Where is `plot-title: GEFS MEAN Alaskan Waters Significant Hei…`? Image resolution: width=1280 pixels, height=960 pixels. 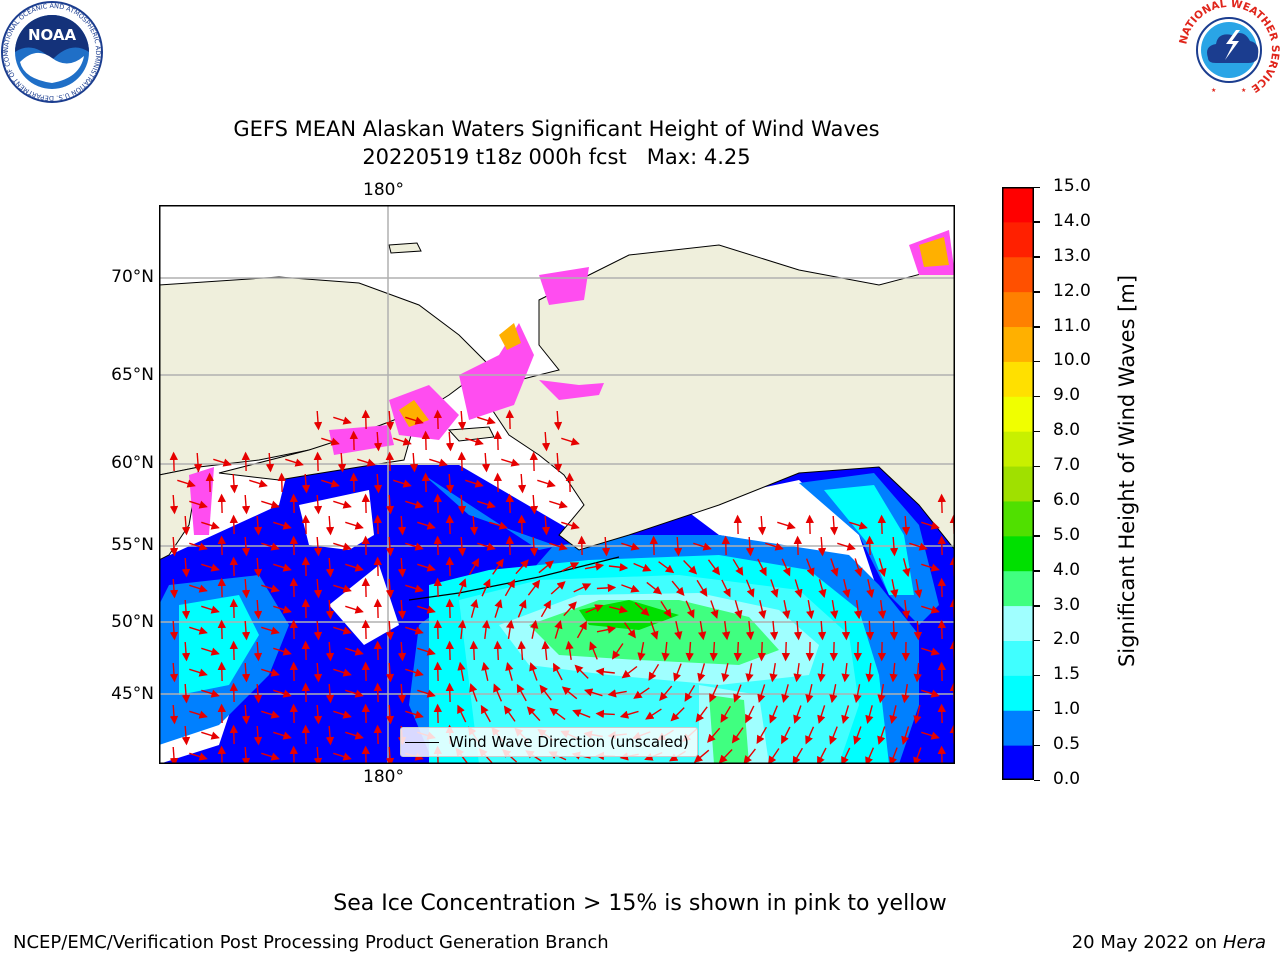 plot-title: GEFS MEAN Alaskan Waters Significant Hei… is located at coordinates (556, 129).